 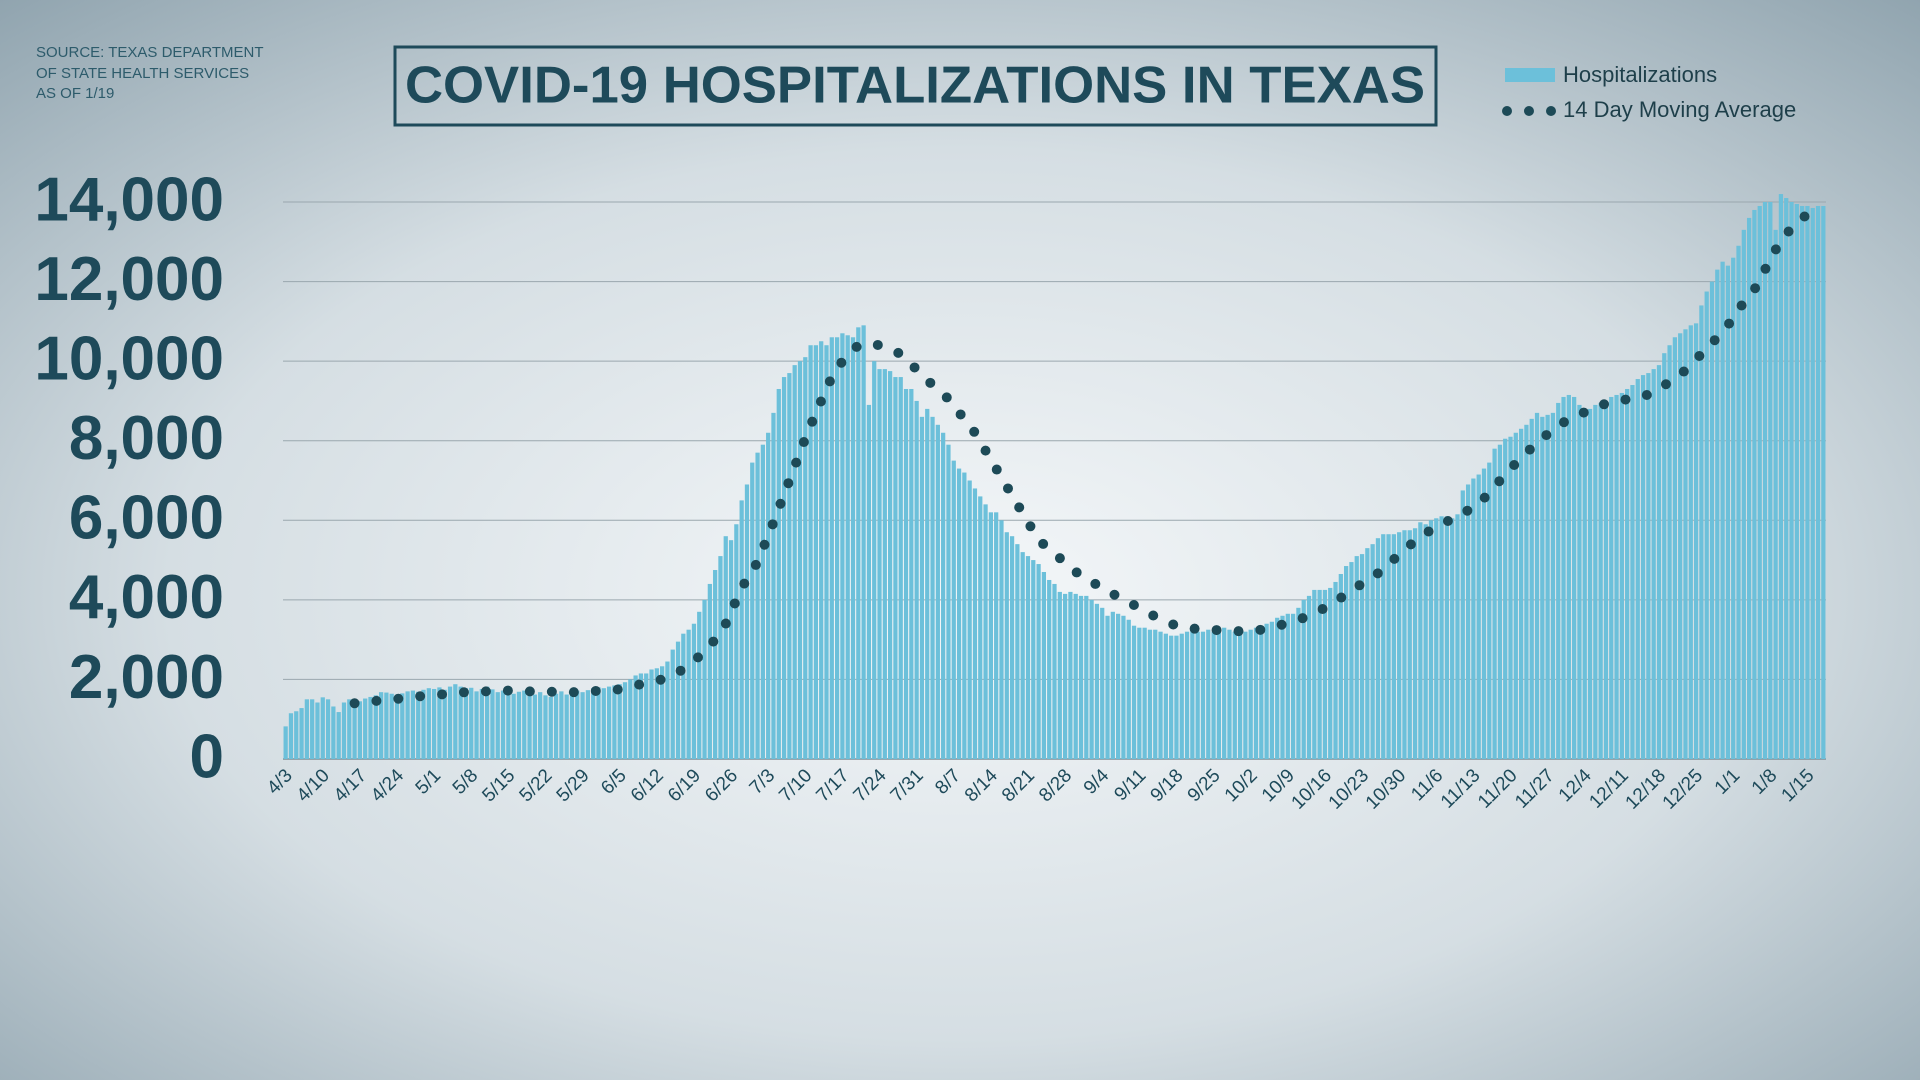 What do you see at coordinates (146, 597) in the screenshot?
I see `y-tick-label: 4,000` at bounding box center [146, 597].